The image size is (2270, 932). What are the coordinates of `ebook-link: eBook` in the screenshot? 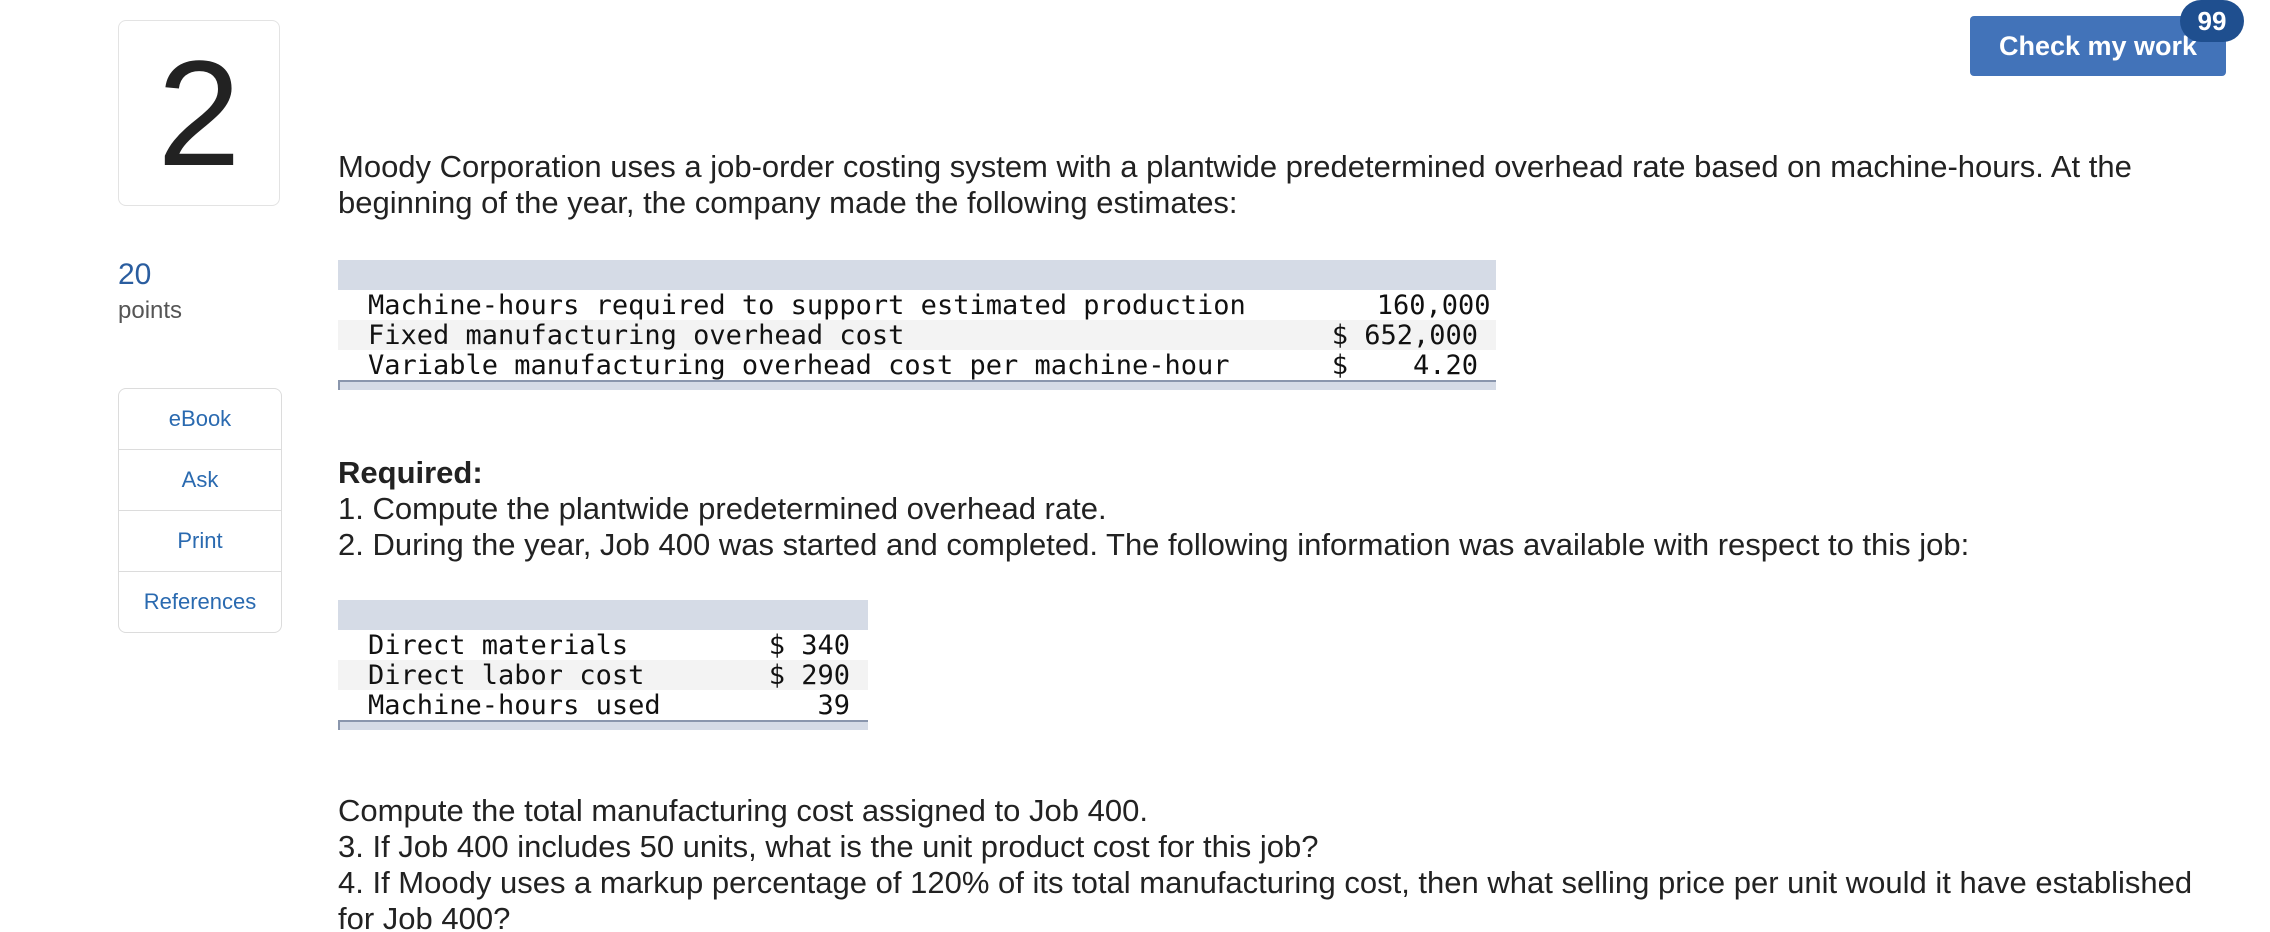 It's located at (200, 419).